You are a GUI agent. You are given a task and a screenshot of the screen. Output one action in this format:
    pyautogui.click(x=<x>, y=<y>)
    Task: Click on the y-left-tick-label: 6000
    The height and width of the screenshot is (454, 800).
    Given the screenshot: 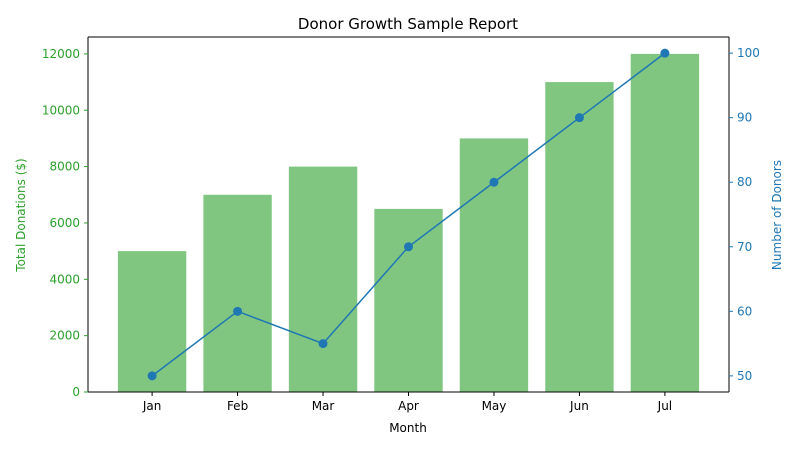 What is the action you would take?
    pyautogui.click(x=64, y=223)
    